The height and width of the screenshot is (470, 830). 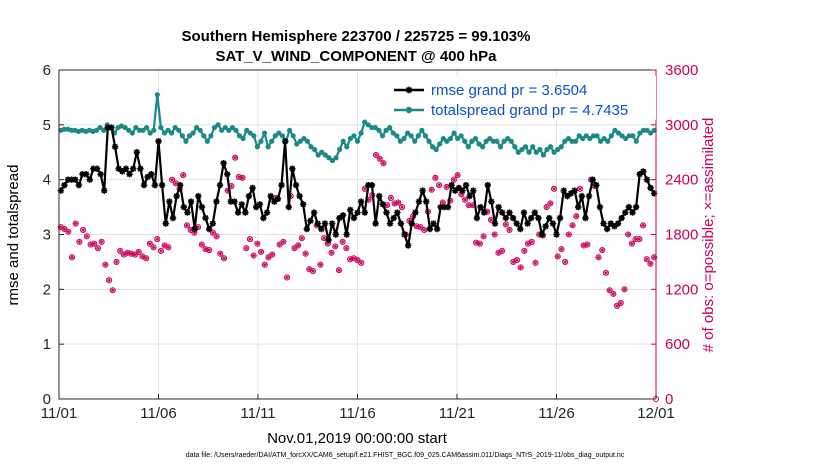 I want to click on y-tick-label-left: 5, so click(x=47, y=125).